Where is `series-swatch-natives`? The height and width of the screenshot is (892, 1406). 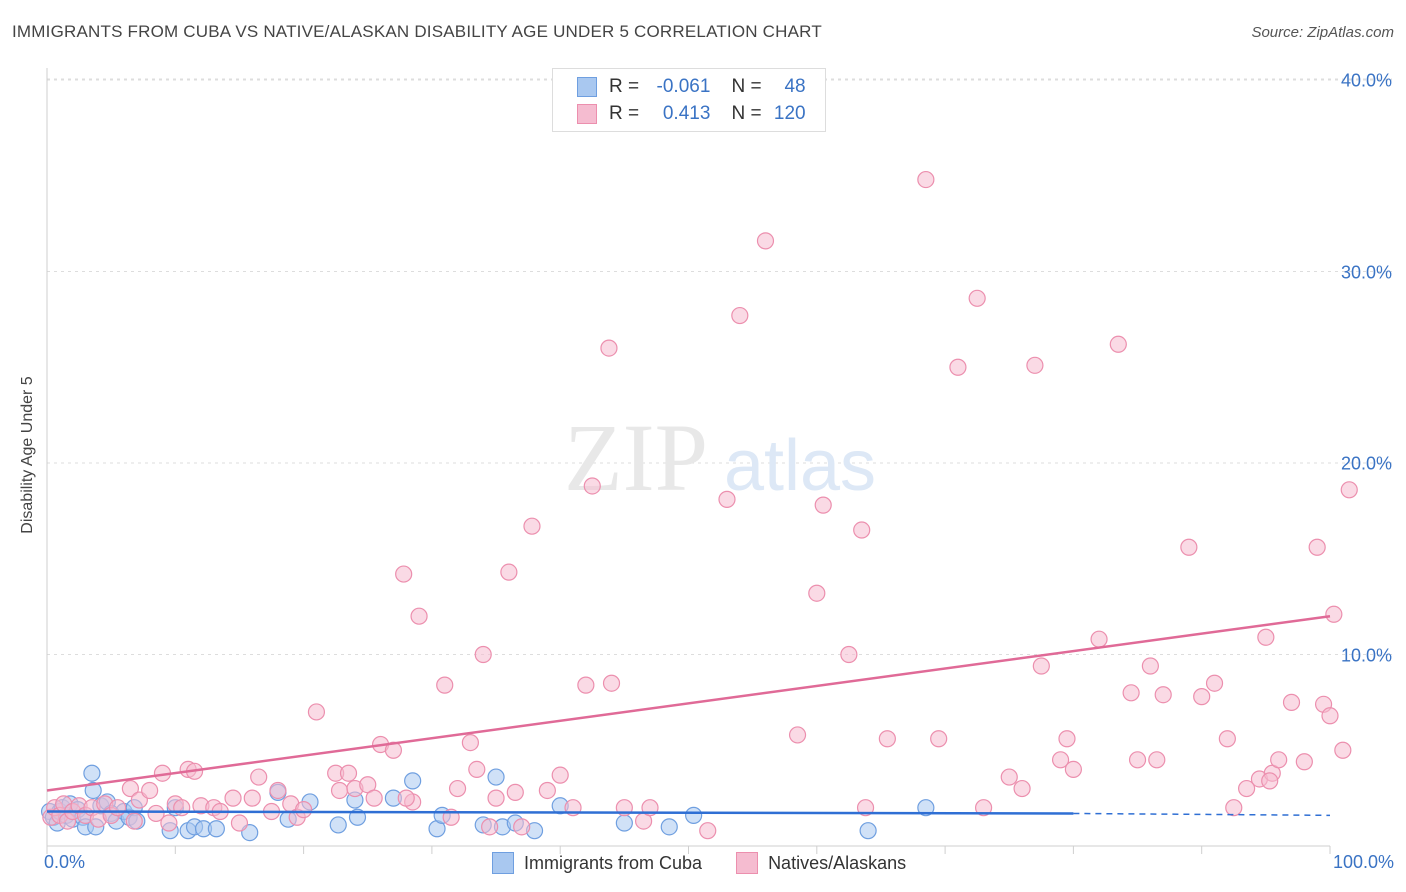 series-swatch-natives is located at coordinates (747, 863).